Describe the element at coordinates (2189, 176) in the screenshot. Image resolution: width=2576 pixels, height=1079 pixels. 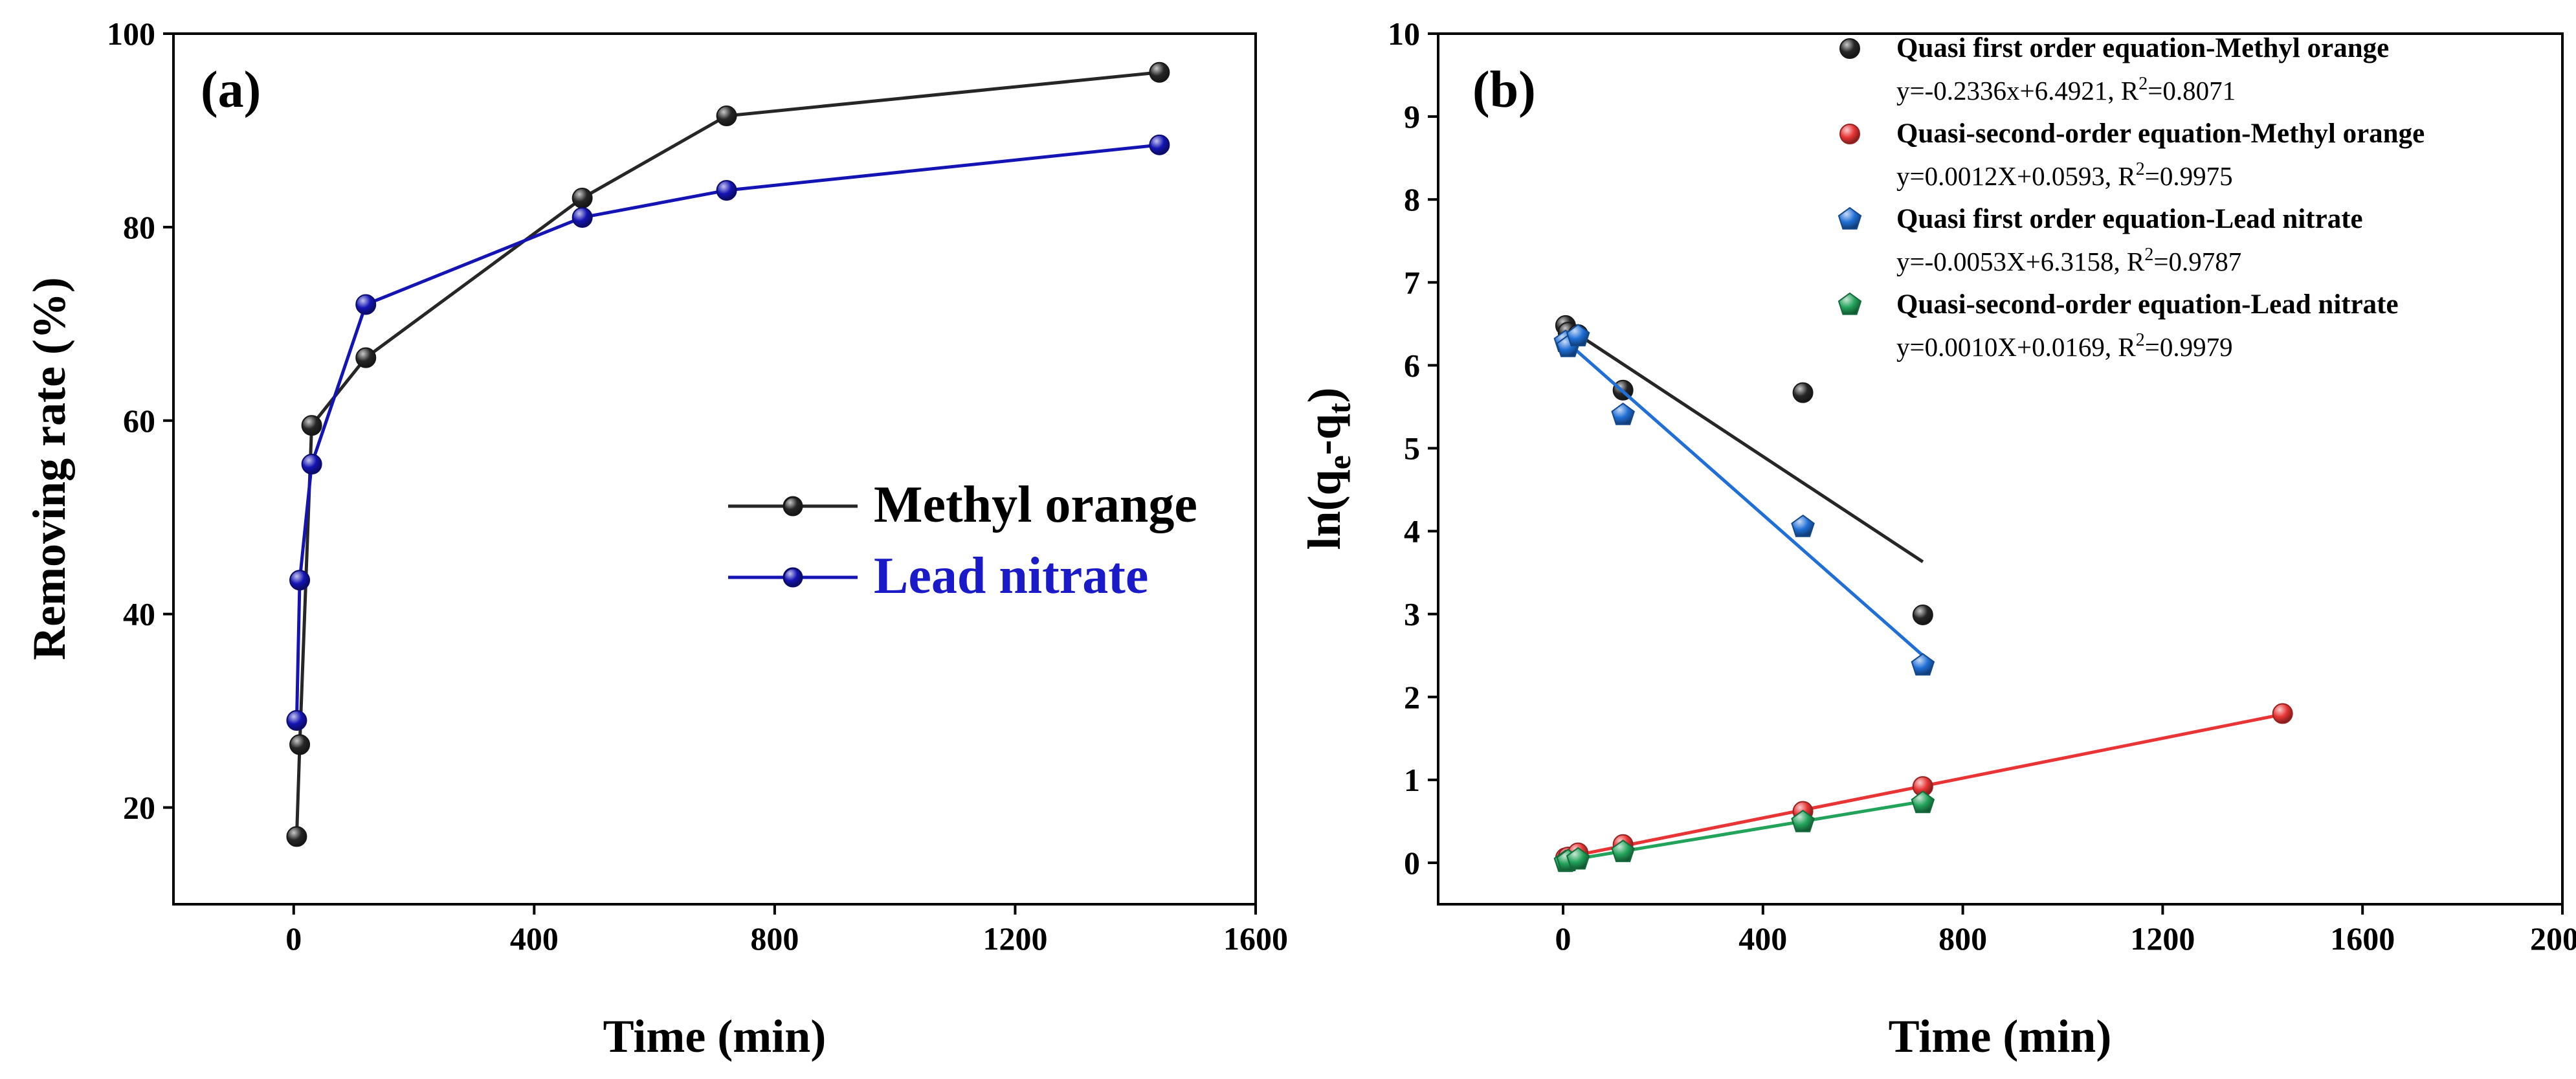
I see `equation-r-value: =0.9975` at that location.